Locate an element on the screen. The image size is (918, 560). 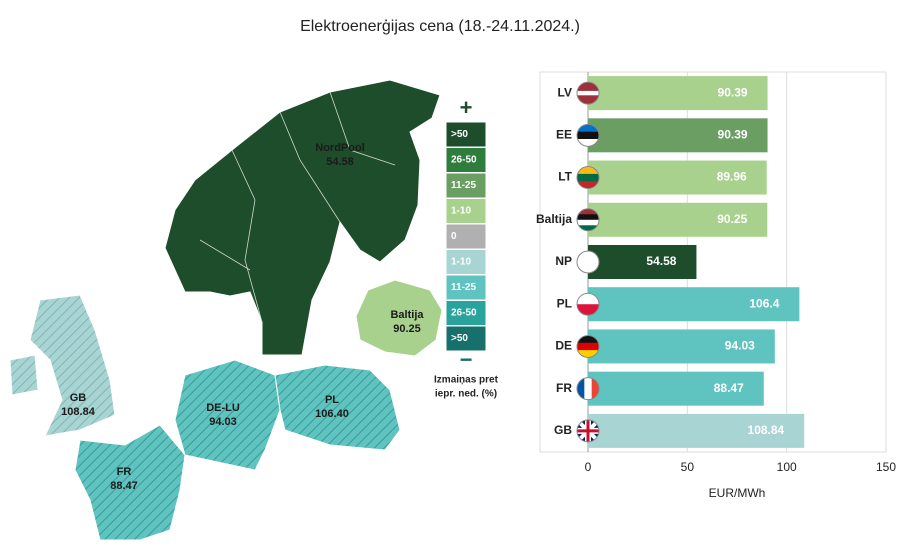
nordpool-borders is located at coordinates (297, 207).